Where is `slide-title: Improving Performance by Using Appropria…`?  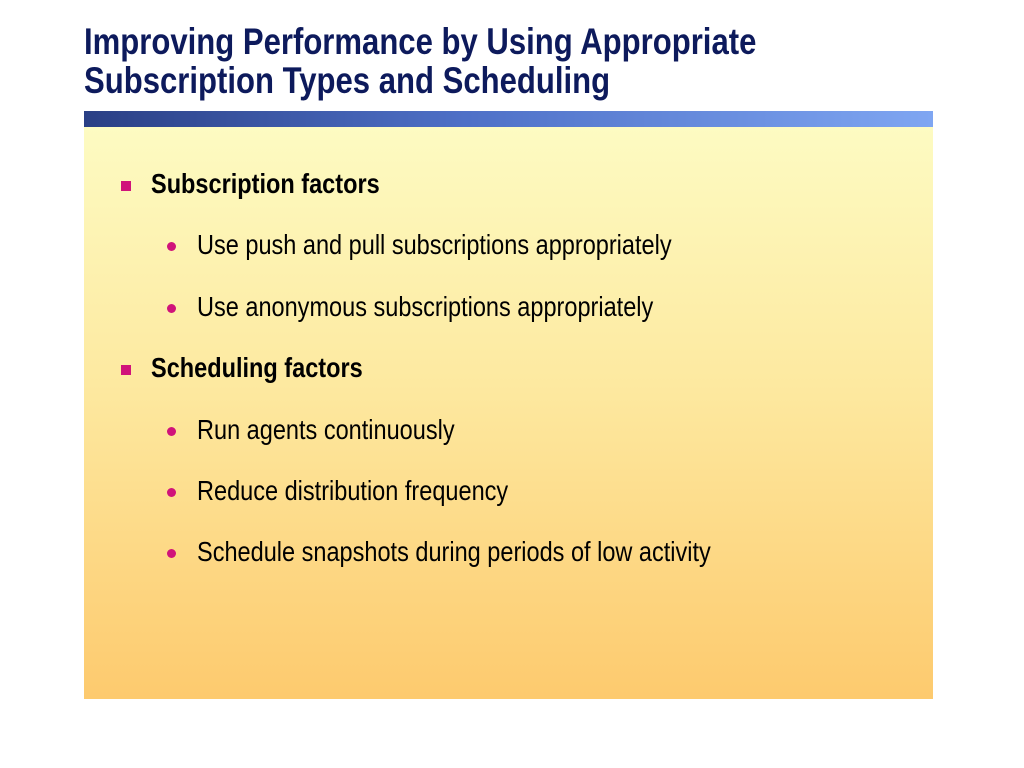 slide-title: Improving Performance by Using Appropria… is located at coordinates (462, 61).